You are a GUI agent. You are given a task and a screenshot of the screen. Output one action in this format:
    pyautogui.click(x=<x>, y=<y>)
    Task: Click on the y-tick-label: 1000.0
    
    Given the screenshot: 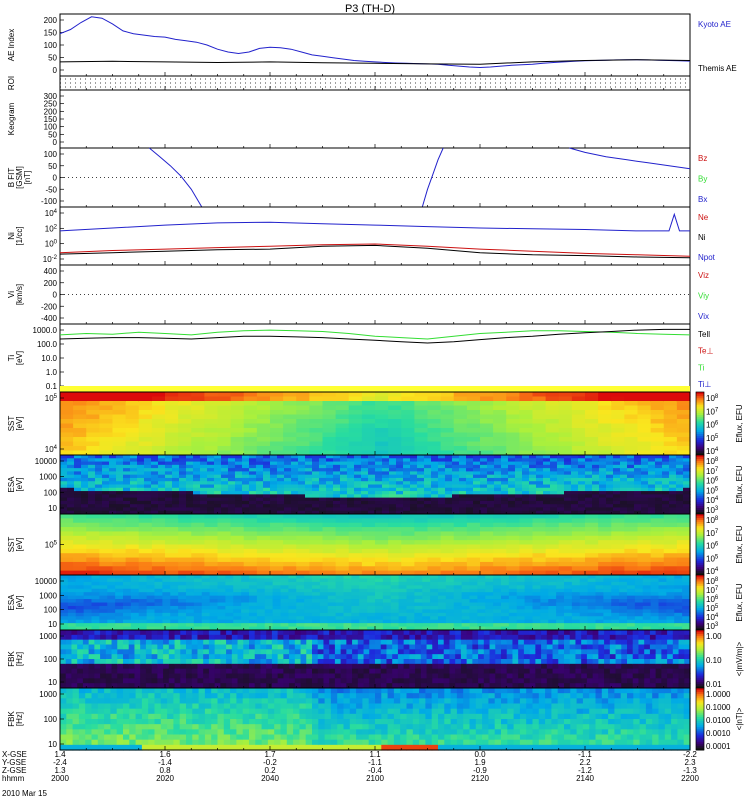 What is the action you would take?
    pyautogui.click(x=45, y=330)
    